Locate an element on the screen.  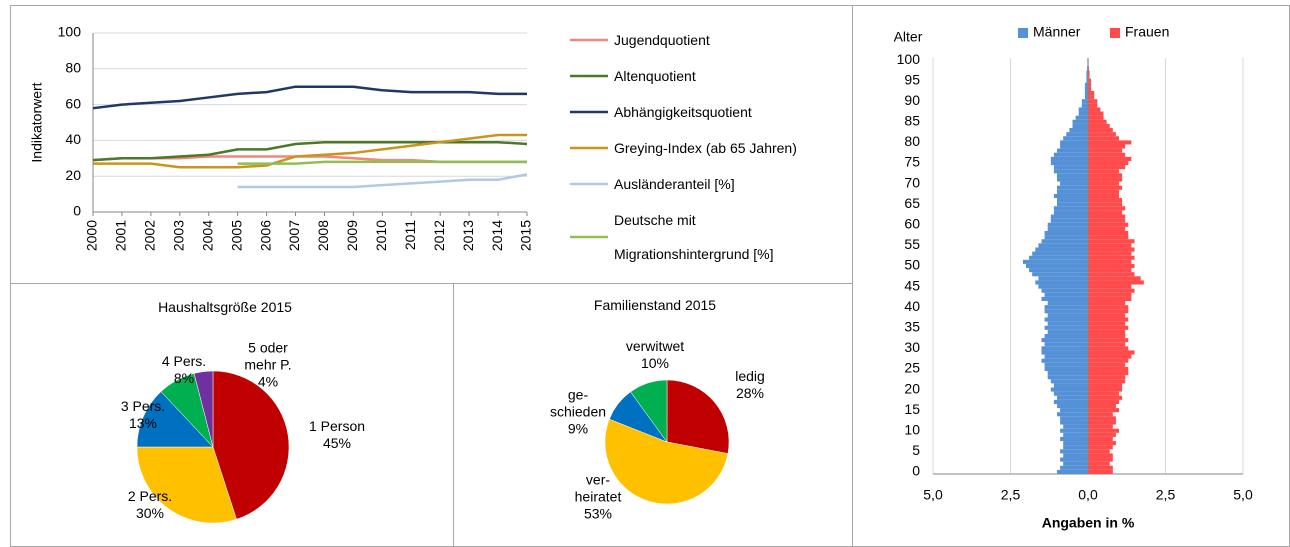
legend-label: Männer is located at coordinates (1057, 32).